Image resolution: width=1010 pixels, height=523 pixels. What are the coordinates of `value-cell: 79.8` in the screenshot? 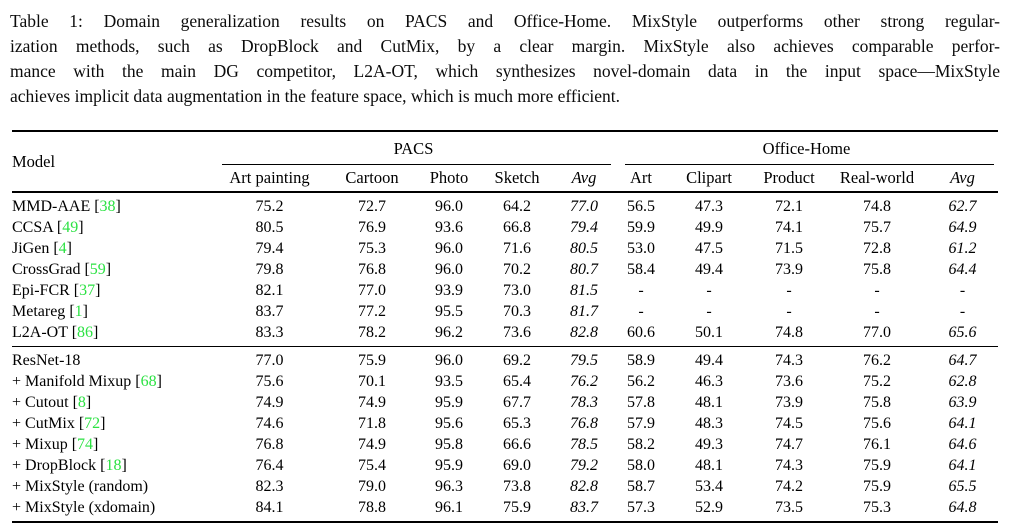 It's located at (269, 269).